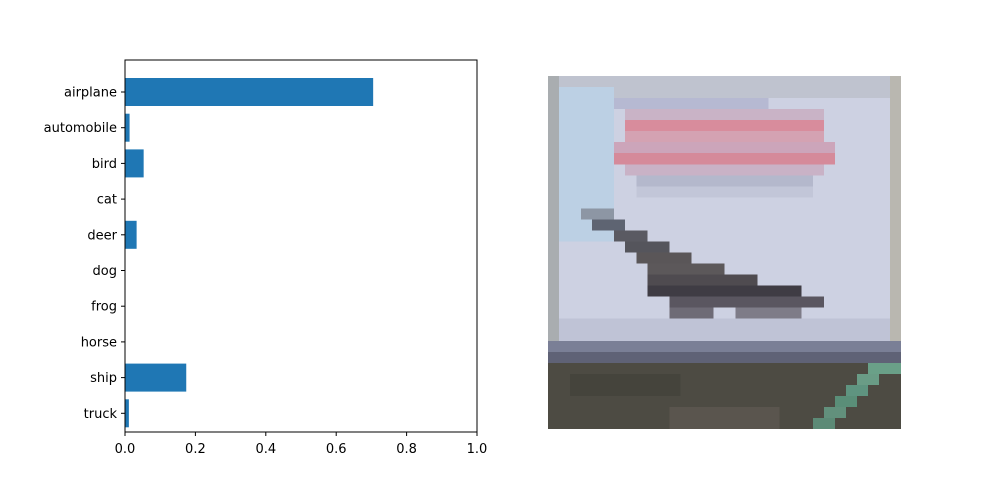  I want to click on bar-truck, so click(127, 413).